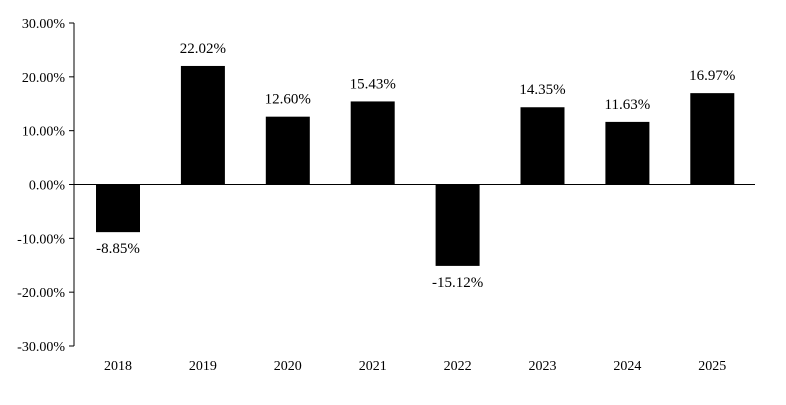  I want to click on data-label-2023: 14.35%, so click(542, 90).